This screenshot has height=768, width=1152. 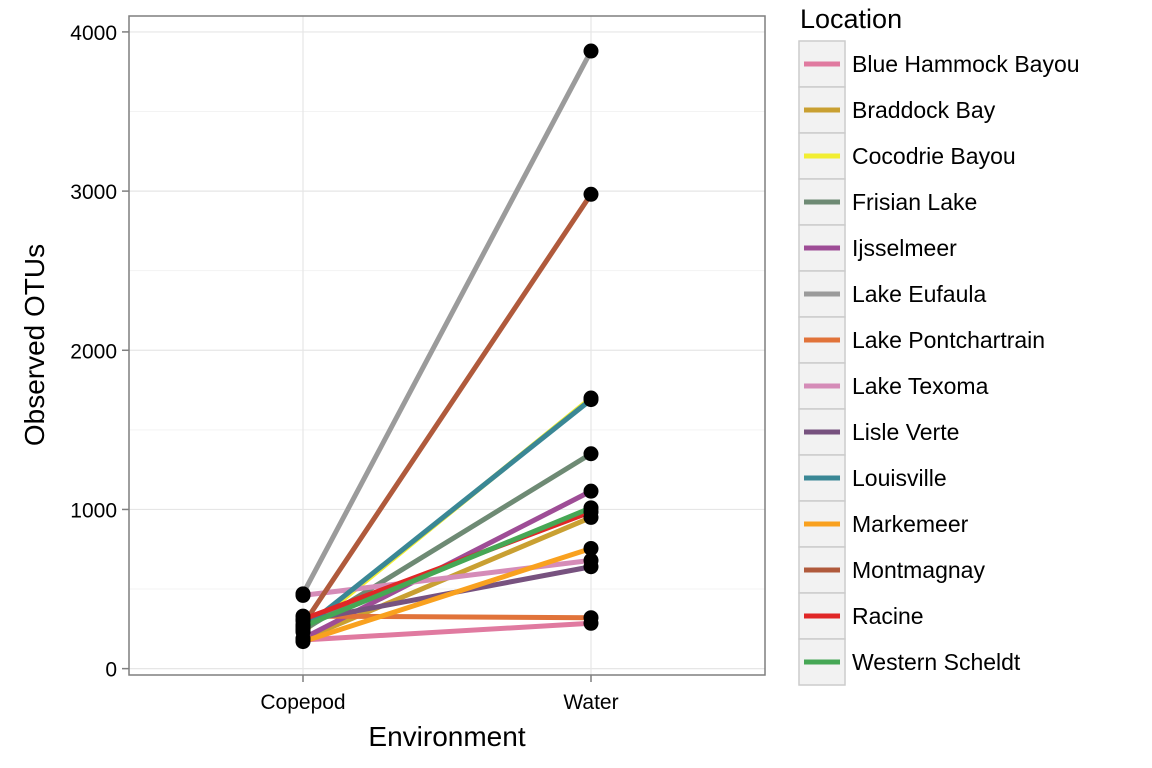 I want to click on legend-label: Lake Texoma, so click(x=920, y=386).